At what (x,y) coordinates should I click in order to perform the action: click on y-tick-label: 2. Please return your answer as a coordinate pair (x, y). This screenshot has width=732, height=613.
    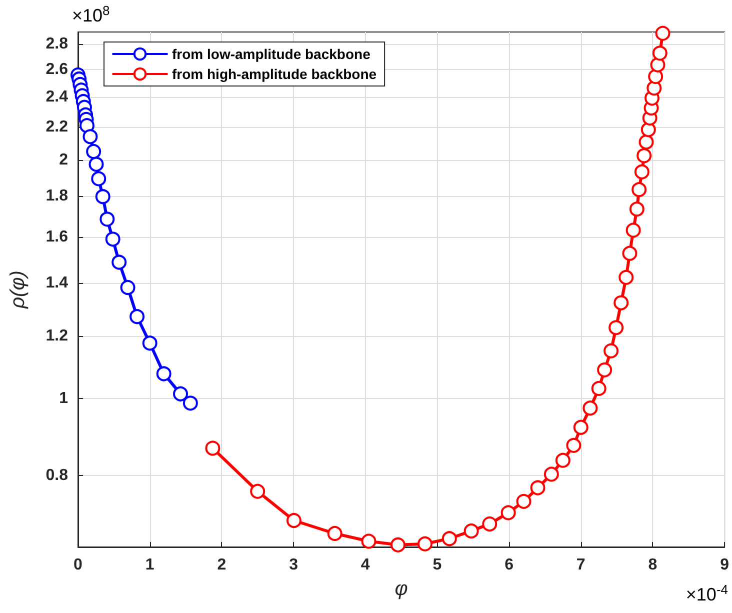
    Looking at the image, I should click on (63, 159).